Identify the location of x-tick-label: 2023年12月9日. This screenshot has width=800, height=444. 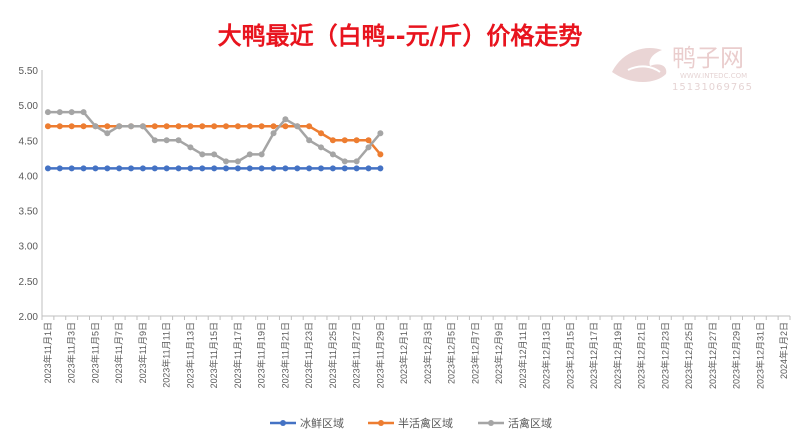
(498, 353).